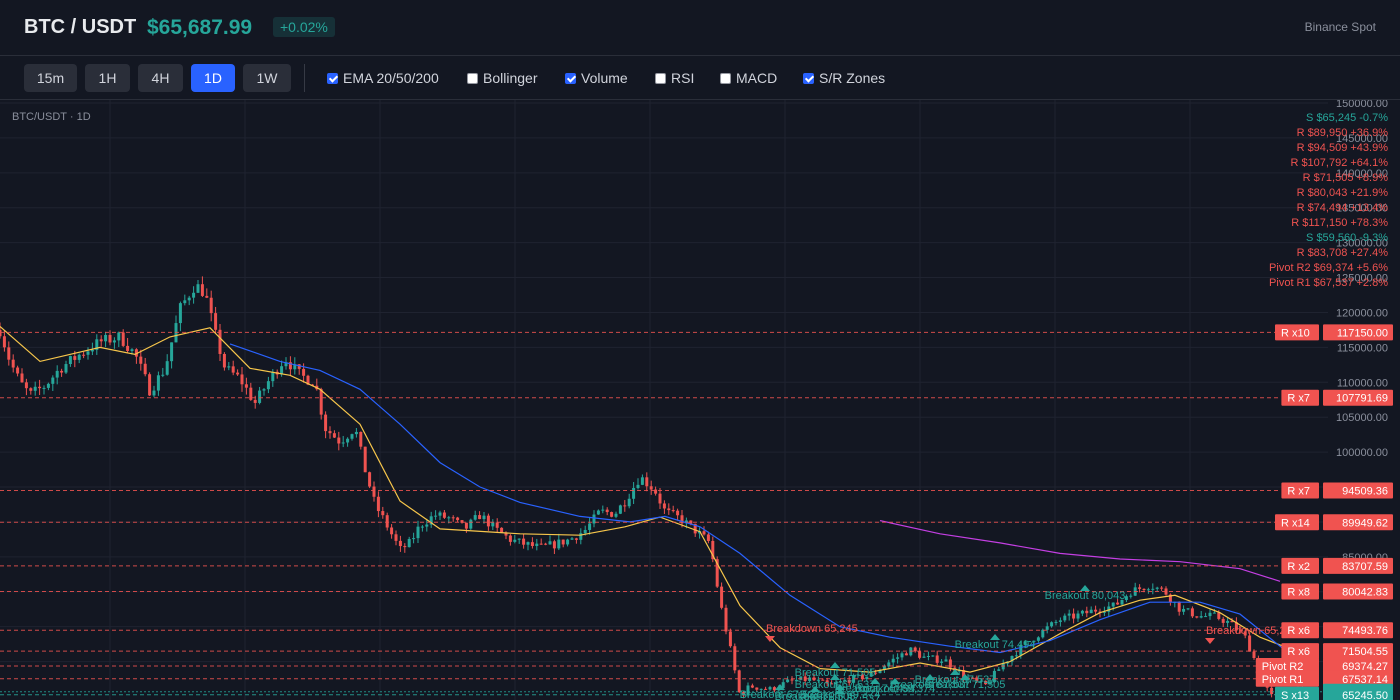  What do you see at coordinates (50, 78) in the screenshot?
I see `timeframe-15m-button: 15m` at bounding box center [50, 78].